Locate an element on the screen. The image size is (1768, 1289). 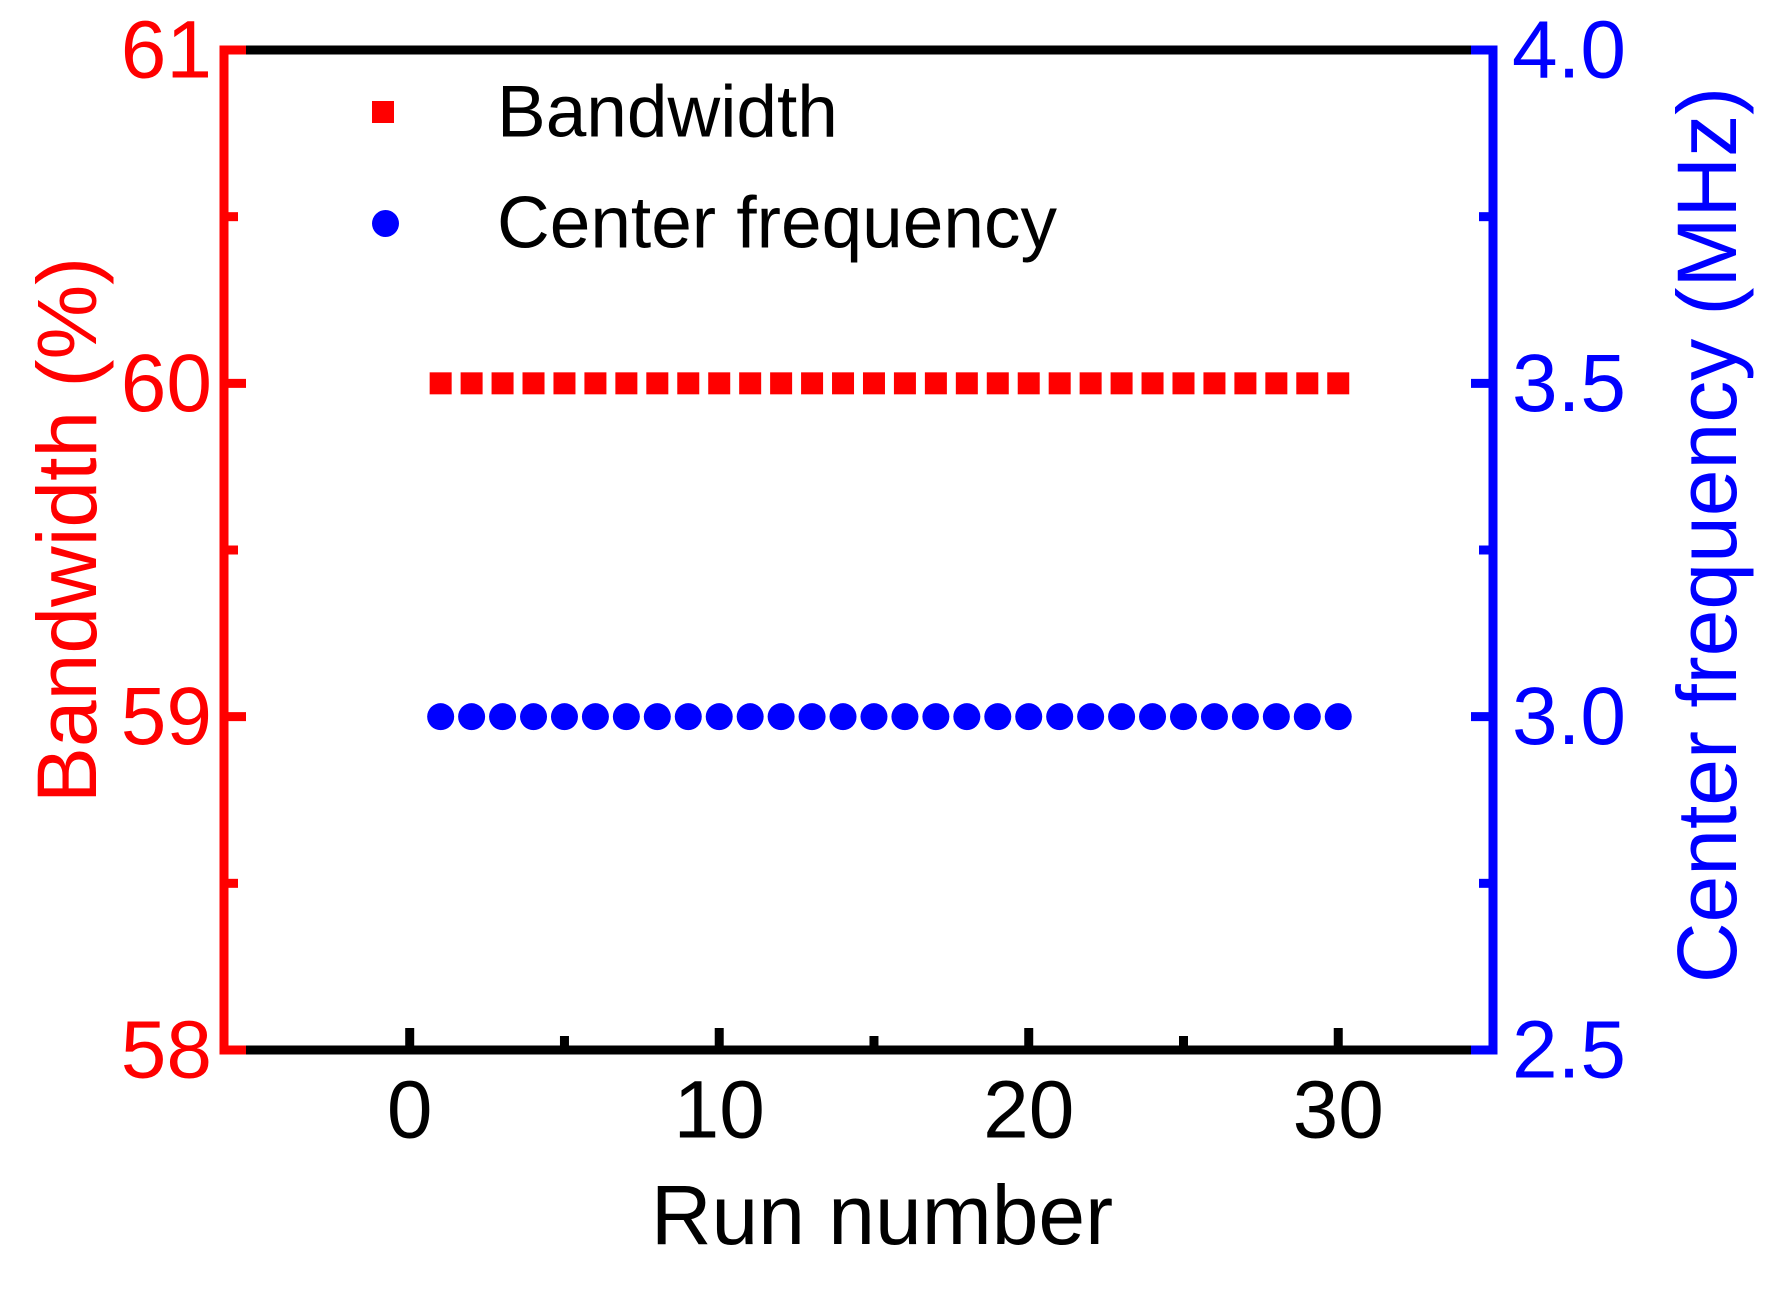
right-tick-label: 2.5 is located at coordinates (1569, 1050).